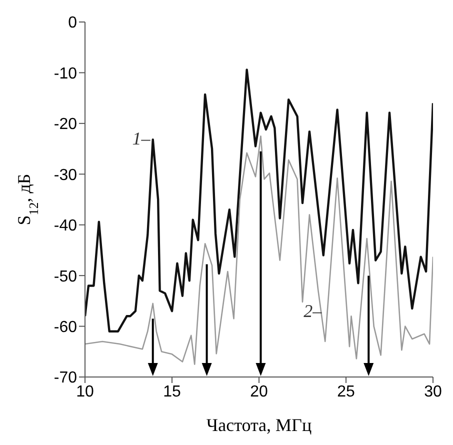 The image size is (453, 445). Describe the element at coordinates (313, 311) in the screenshot. I see `annotation: 2–` at that location.